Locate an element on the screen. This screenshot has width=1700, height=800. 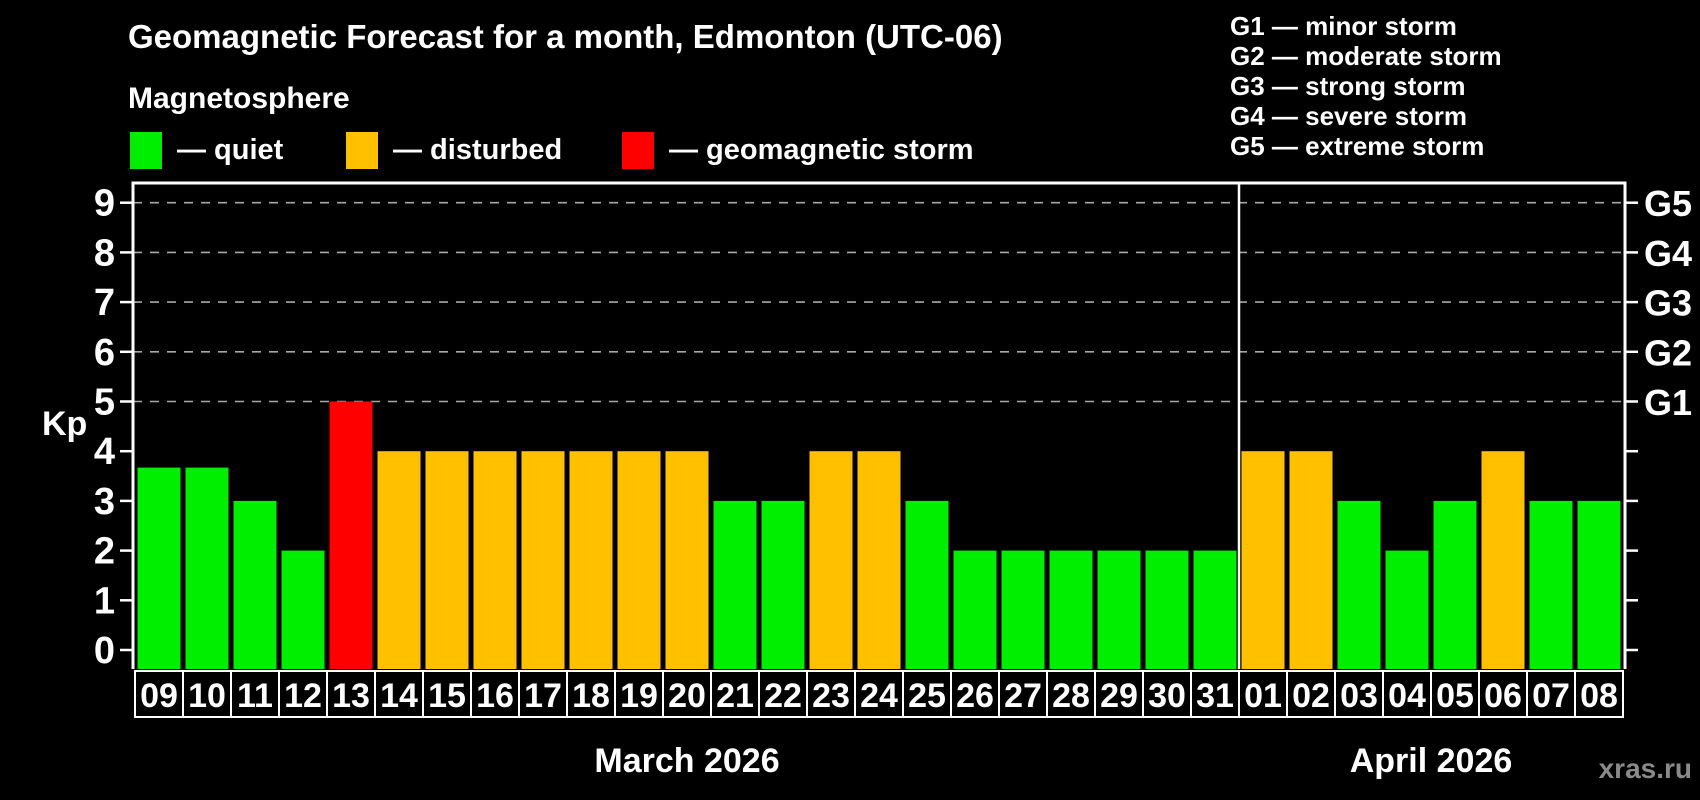
g-scale-label-G3: G3 is located at coordinates (1668, 303).